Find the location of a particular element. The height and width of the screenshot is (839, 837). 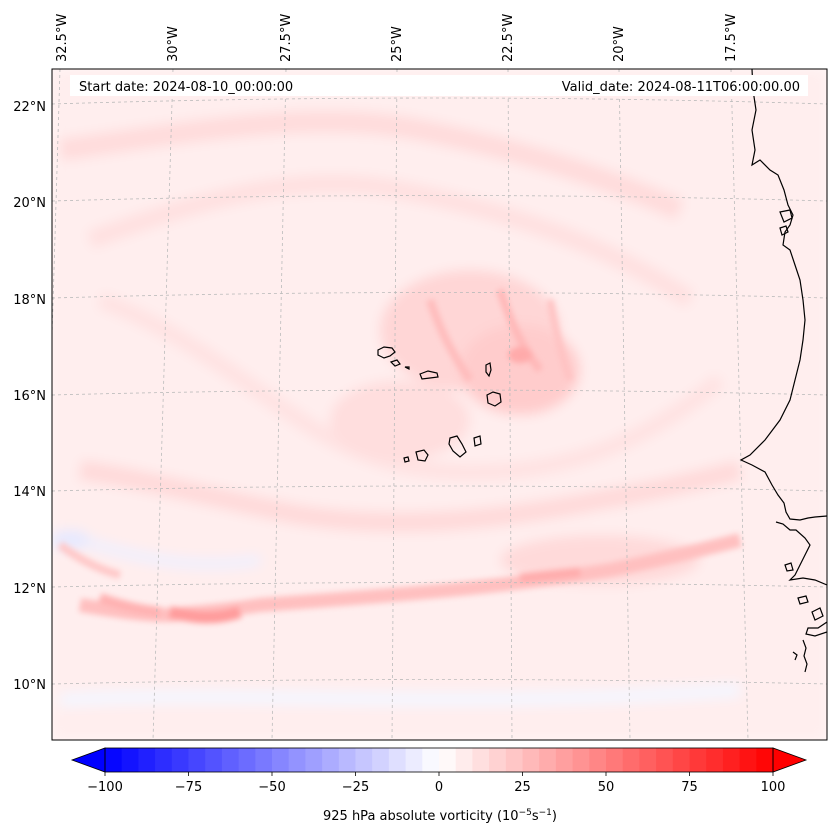

cape-verde-santa-luzia is located at coordinates (407, 368).